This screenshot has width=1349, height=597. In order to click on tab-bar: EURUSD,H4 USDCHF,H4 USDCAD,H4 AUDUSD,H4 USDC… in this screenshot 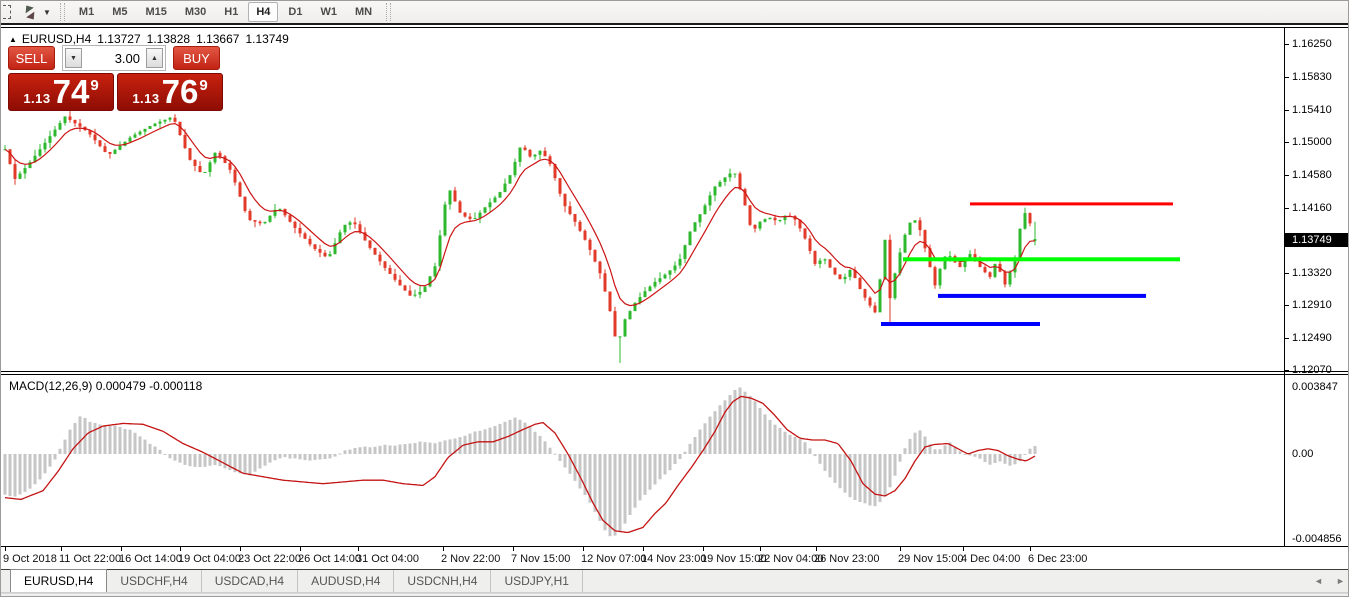, I will do `click(674, 581)`.